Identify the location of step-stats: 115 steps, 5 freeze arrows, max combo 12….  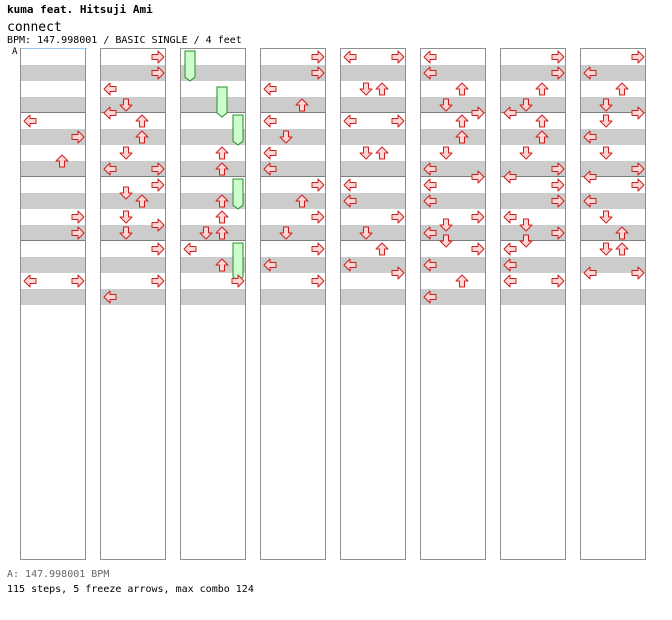
(130, 589).